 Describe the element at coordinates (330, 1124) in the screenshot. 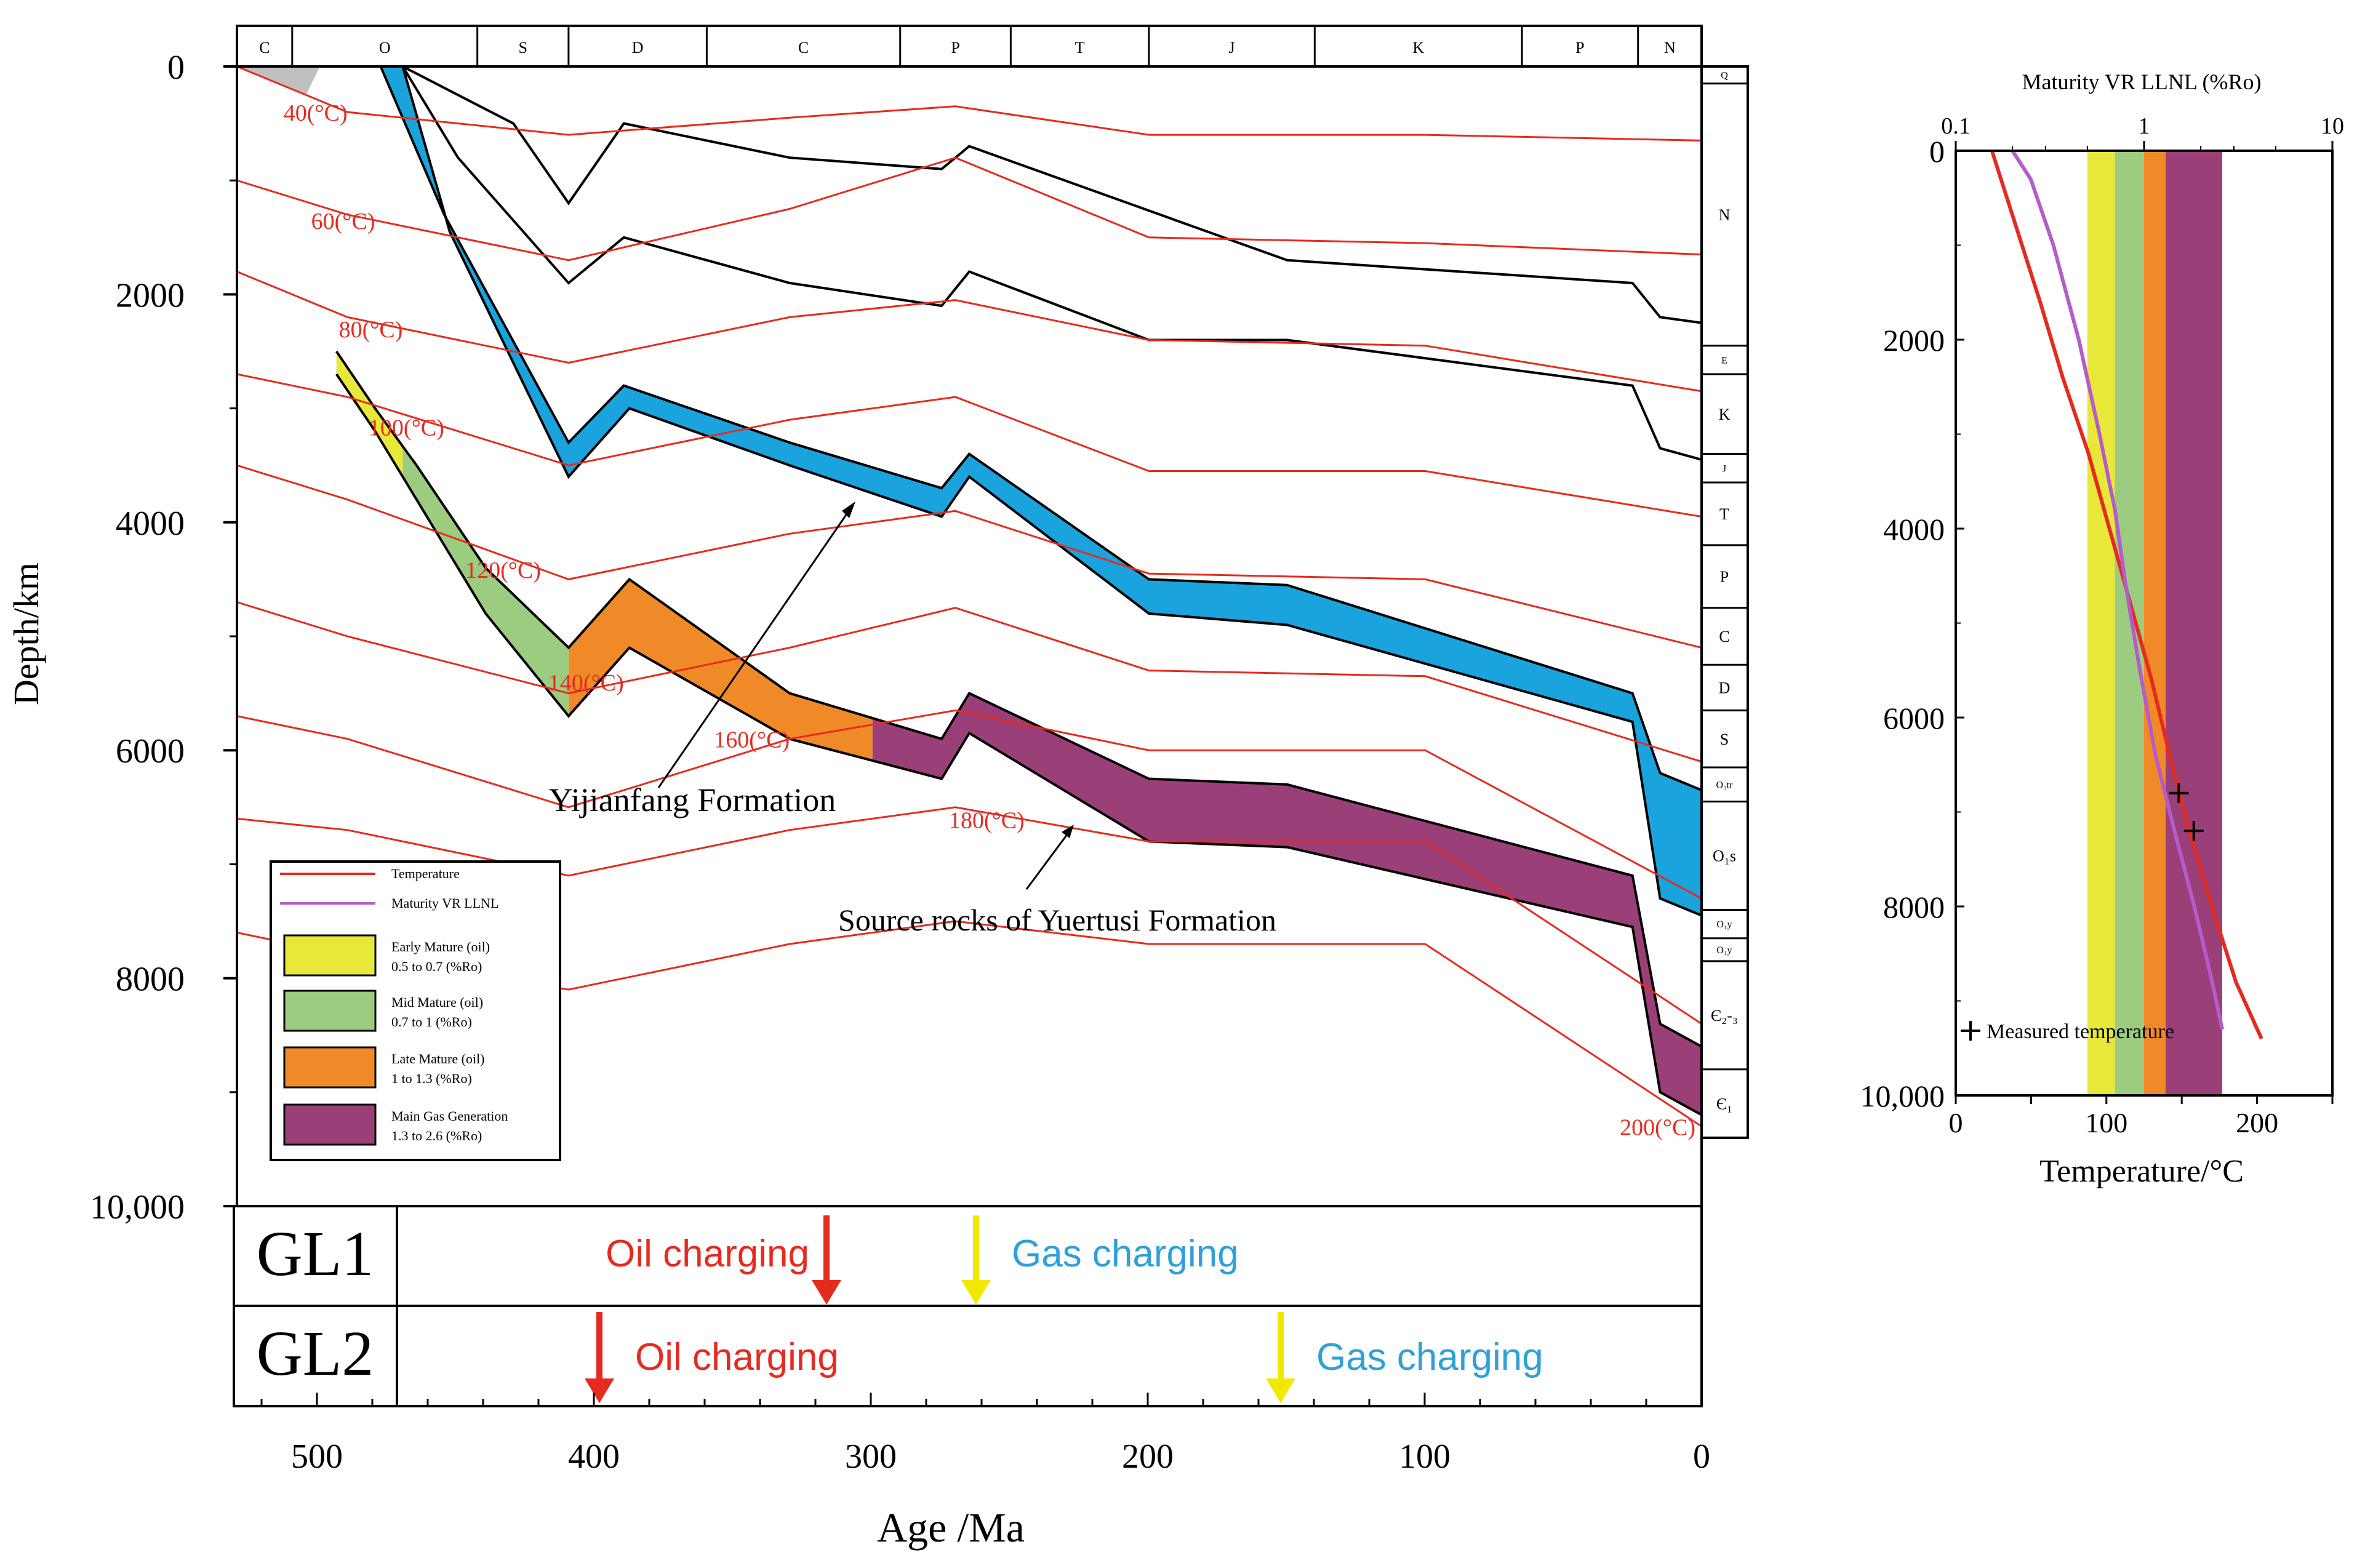

I see `legend-gas-generation-swatch` at that location.